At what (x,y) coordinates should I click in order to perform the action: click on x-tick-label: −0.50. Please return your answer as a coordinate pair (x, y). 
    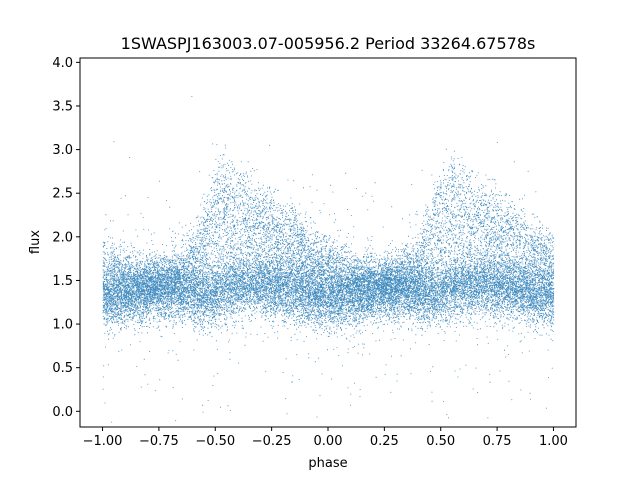
    Looking at the image, I should click on (215, 441).